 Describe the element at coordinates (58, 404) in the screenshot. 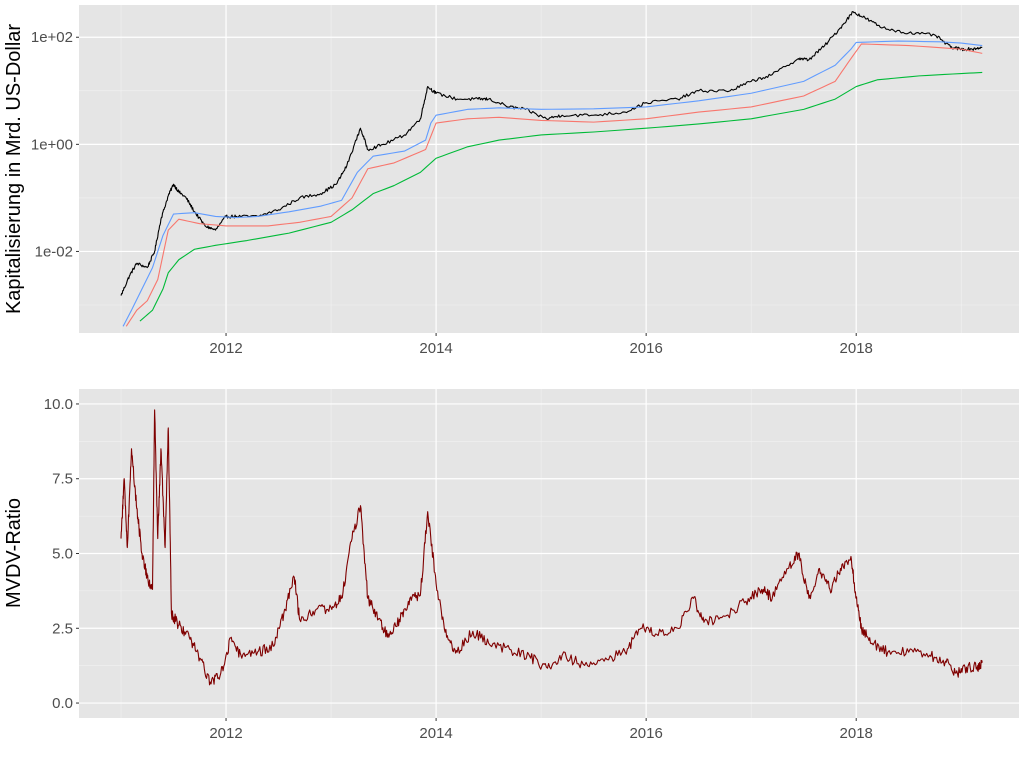

I see `y-tick-label: 10.0` at that location.